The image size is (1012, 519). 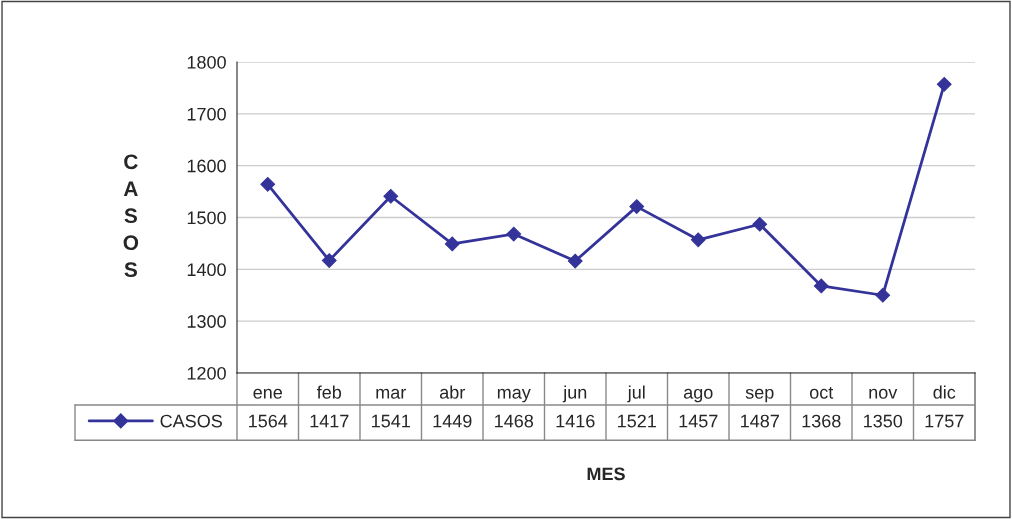 What do you see at coordinates (514, 395) in the screenshot?
I see `x-tick-label: may` at bounding box center [514, 395].